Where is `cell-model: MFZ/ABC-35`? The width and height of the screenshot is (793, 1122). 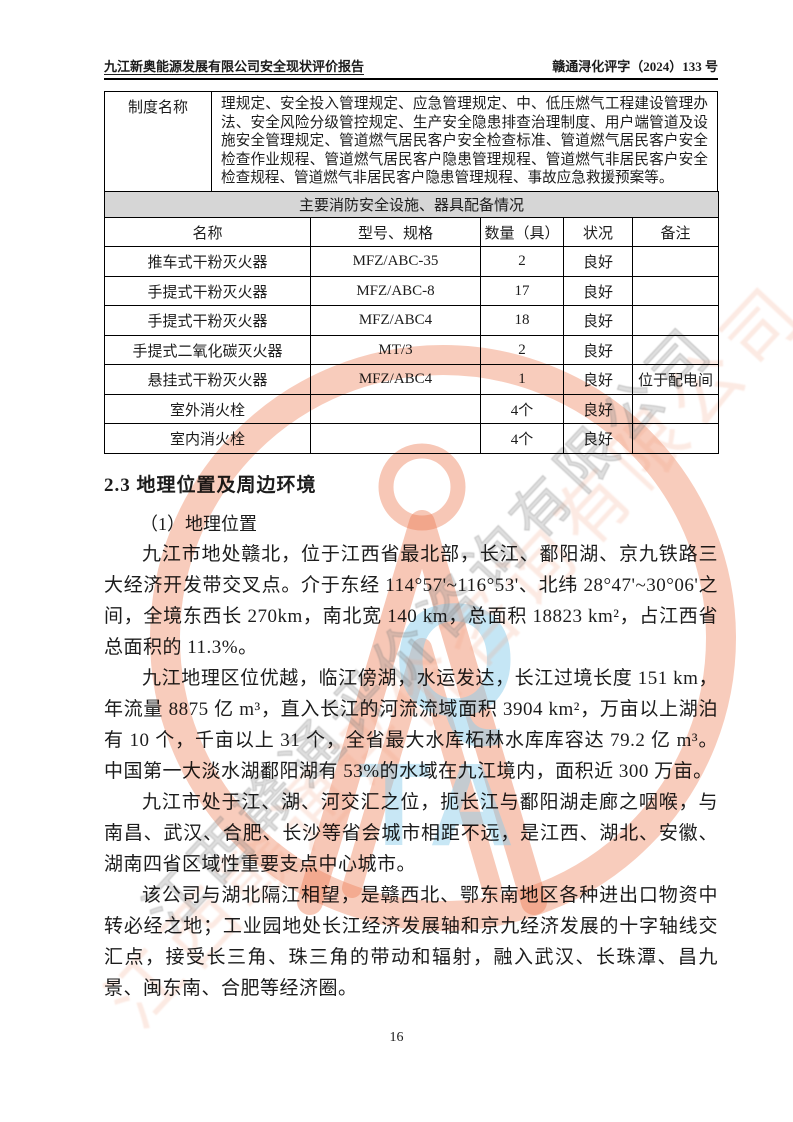 cell-model: MFZ/ABC-35 is located at coordinates (395, 261).